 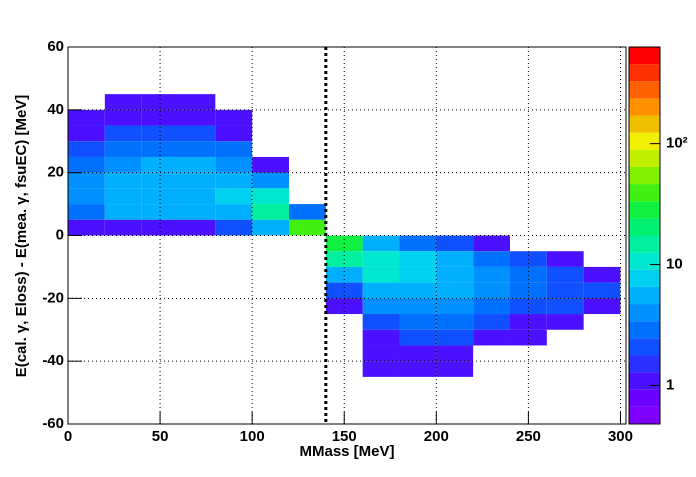 What do you see at coordinates (55, 46) in the screenshot?
I see `y-tick-label: 60` at bounding box center [55, 46].